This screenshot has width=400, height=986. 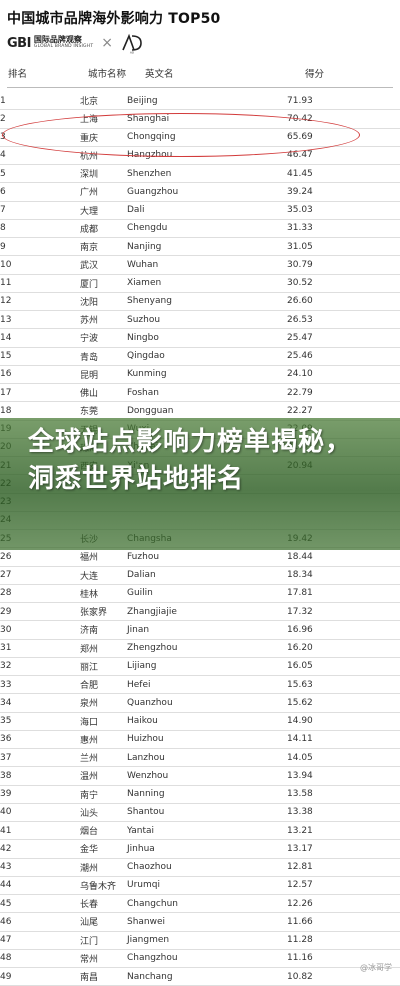 I want to click on rank-cell: 46, so click(x=40, y=922).